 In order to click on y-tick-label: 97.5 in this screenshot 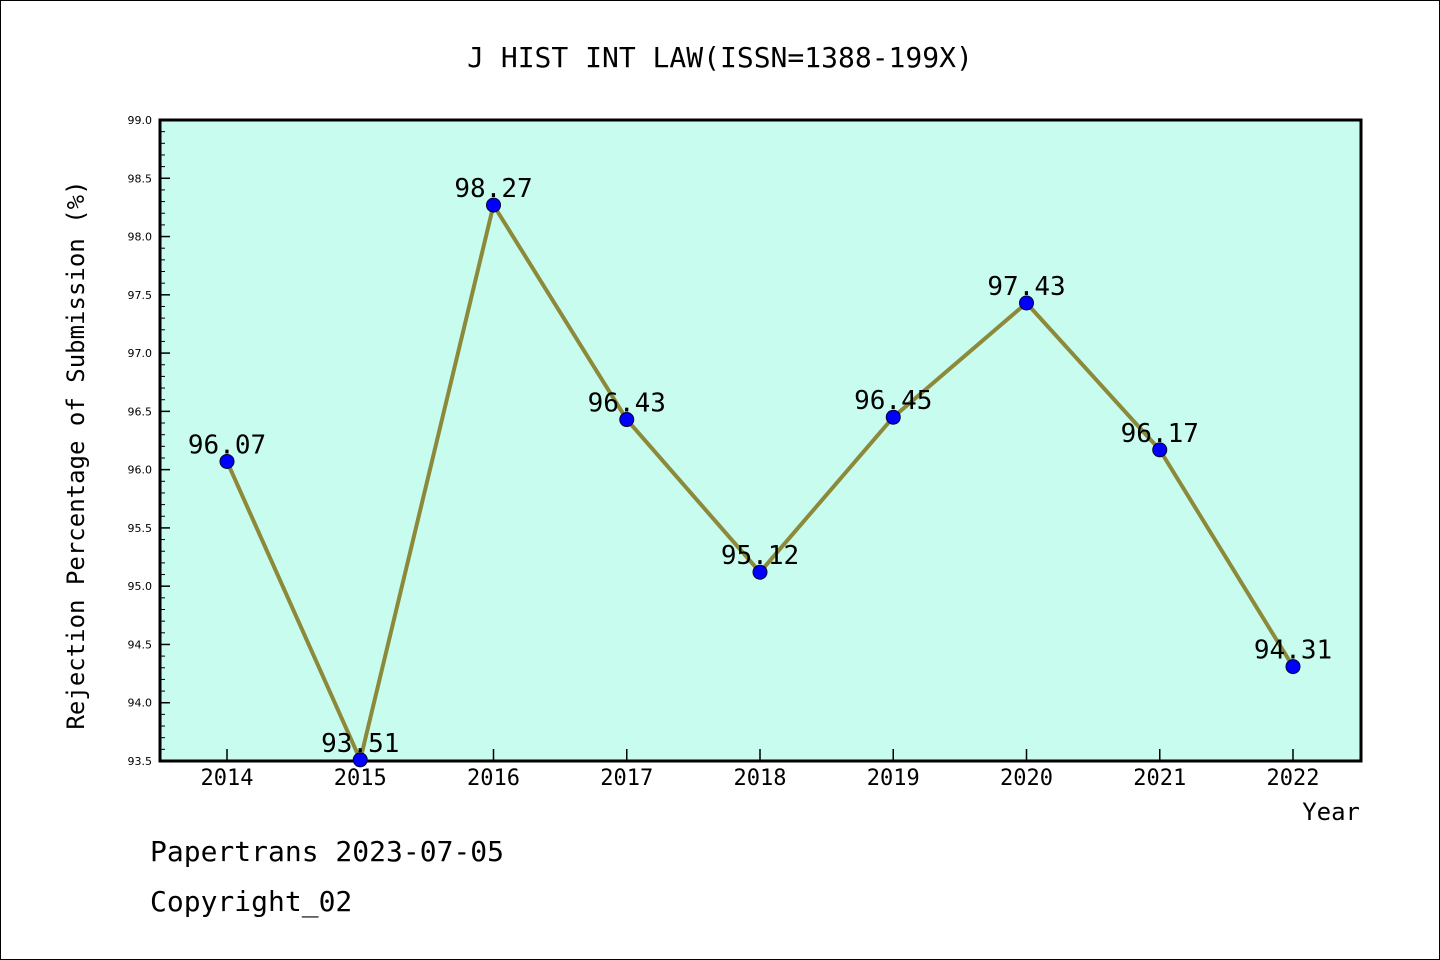, I will do `click(140, 295)`.